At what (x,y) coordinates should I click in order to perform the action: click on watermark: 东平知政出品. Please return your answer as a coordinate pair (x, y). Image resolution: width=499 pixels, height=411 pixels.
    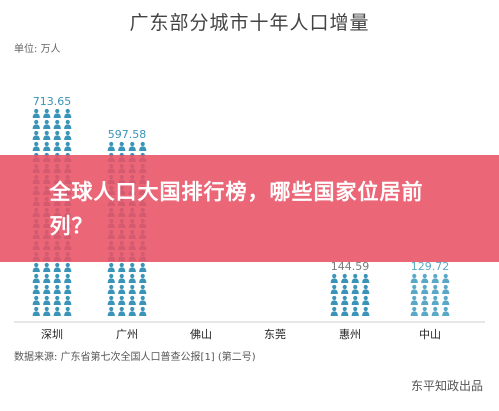
    Looking at the image, I should click on (446, 386).